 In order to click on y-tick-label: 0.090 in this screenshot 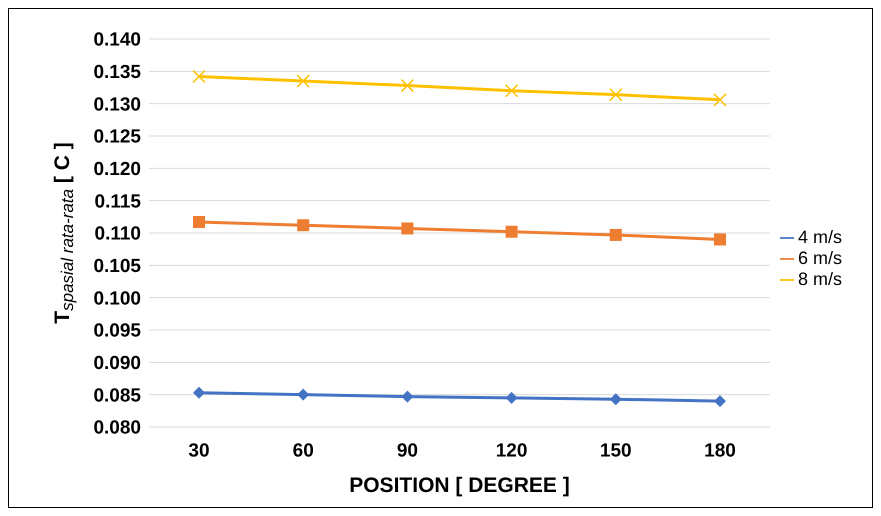, I will do `click(117, 363)`.